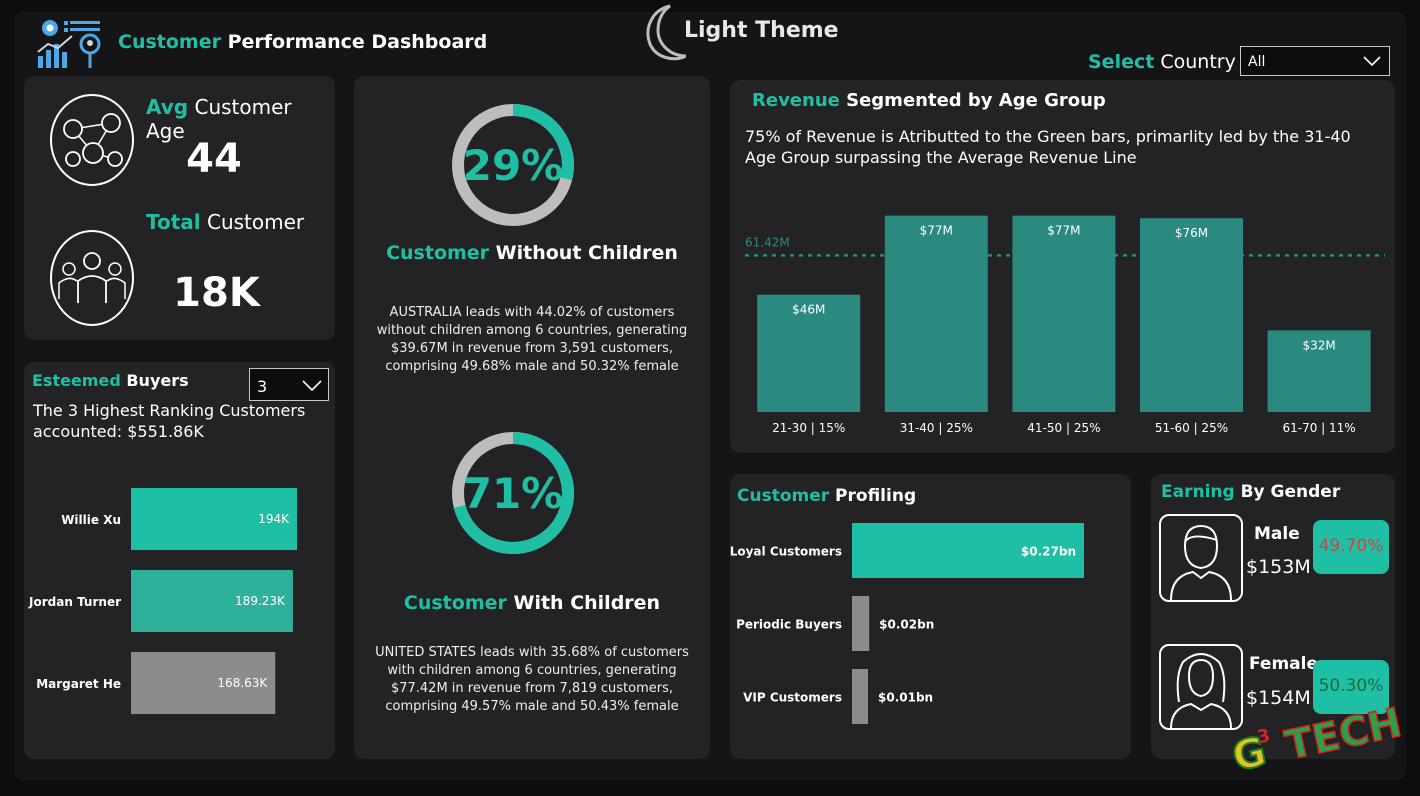  What do you see at coordinates (1283, 664) in the screenshot?
I see `female-label: Female` at bounding box center [1283, 664].